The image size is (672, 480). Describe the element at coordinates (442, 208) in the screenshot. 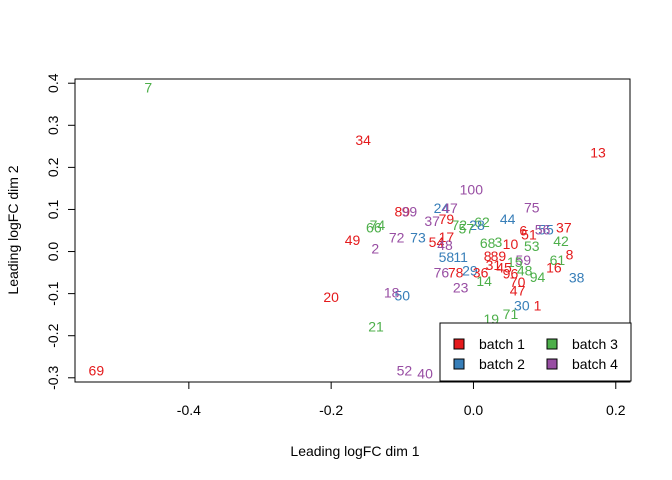

I see `point-label: 24` at that location.